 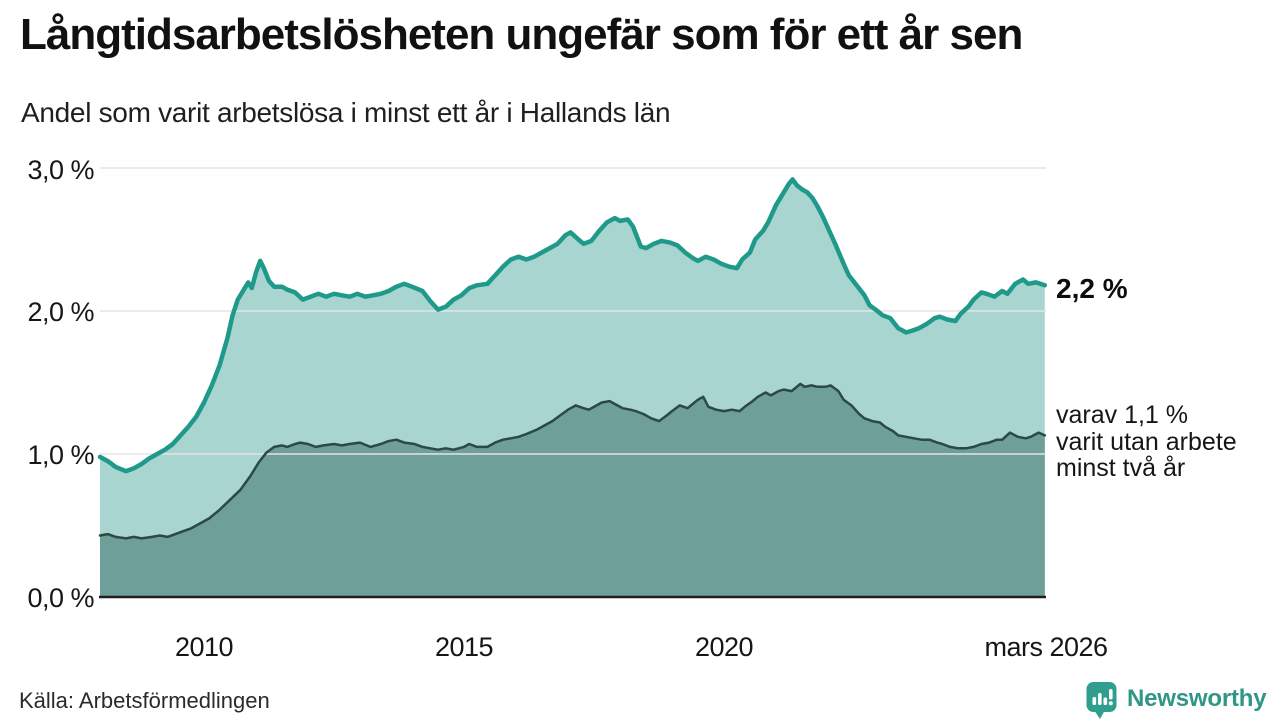 I want to click on y-tick-3: 3,0 %, so click(x=60, y=170).